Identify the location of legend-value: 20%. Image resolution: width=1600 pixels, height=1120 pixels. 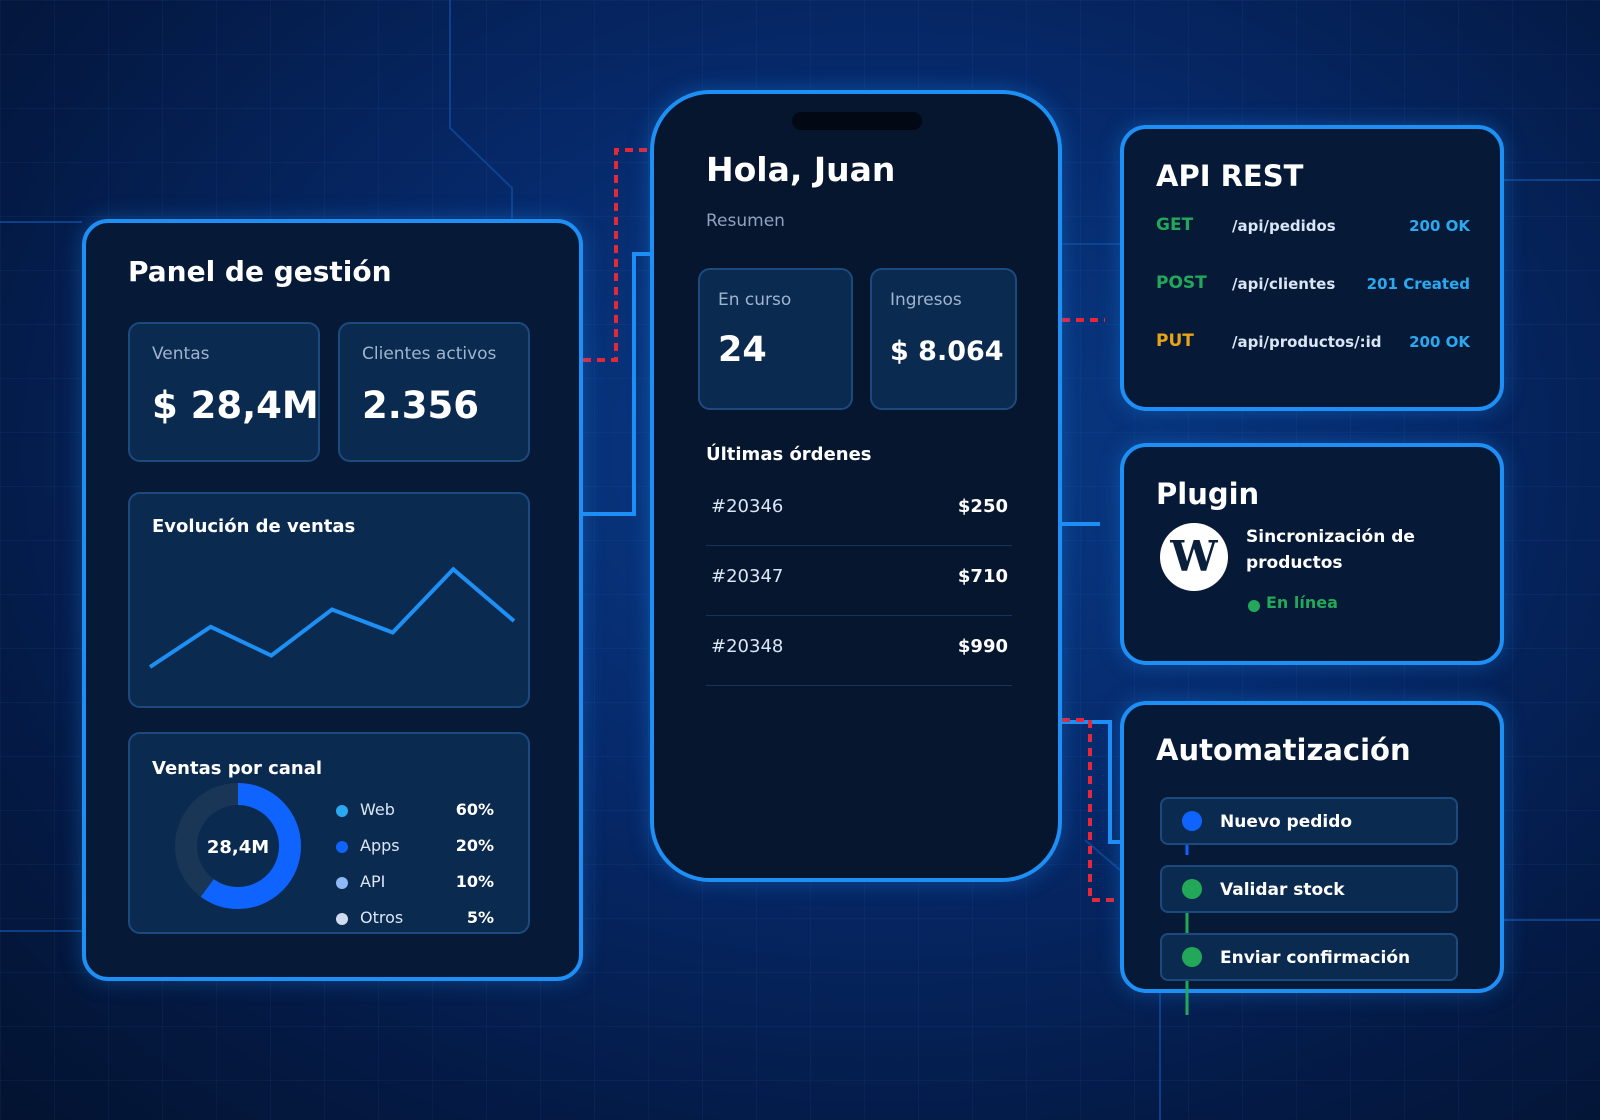
(474, 845).